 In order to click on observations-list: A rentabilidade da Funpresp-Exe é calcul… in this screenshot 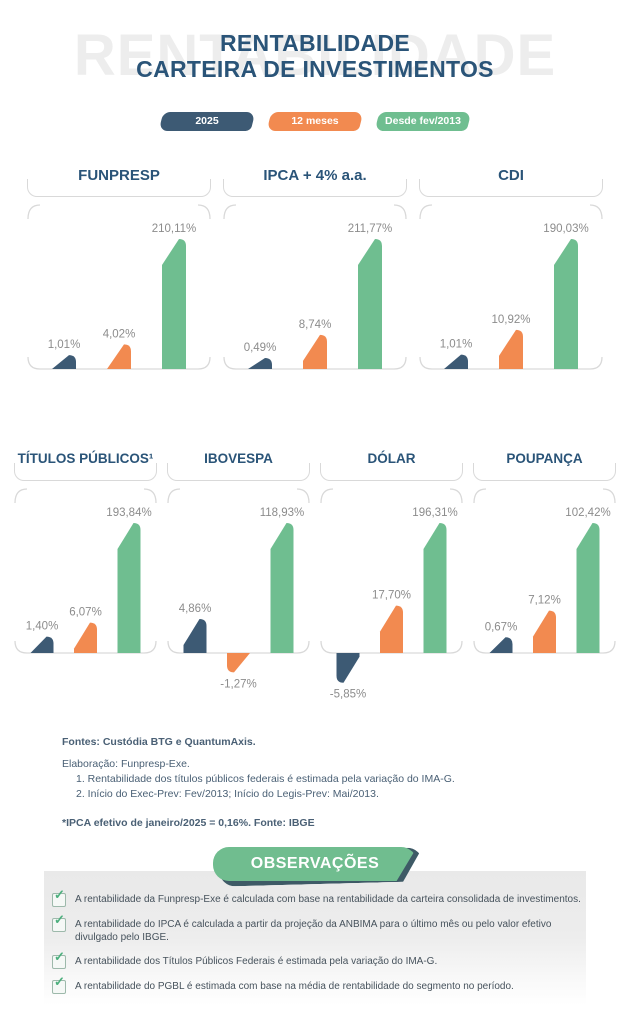, I will do `click(321, 946)`.